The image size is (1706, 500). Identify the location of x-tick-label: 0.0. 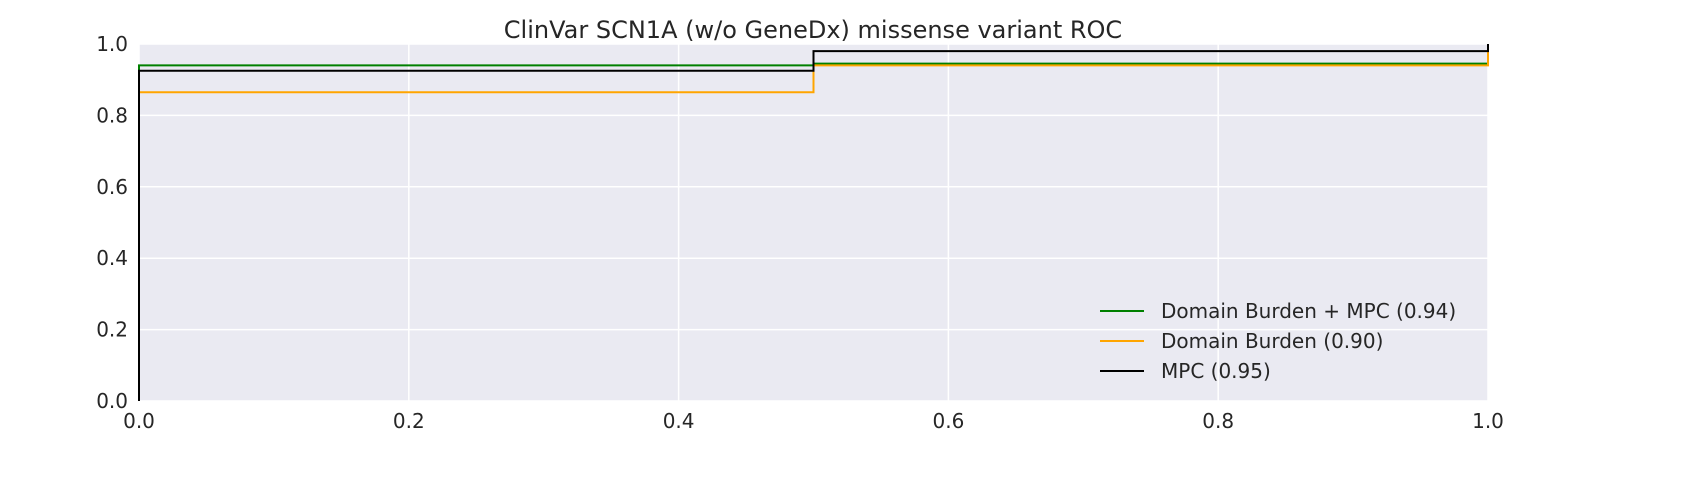
(139, 421).